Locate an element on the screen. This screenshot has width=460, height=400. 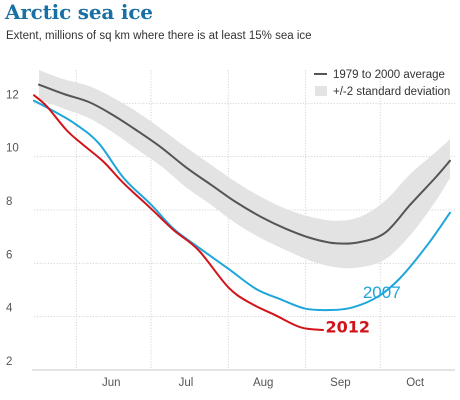
y-tick-label: 2 is located at coordinates (9, 362).